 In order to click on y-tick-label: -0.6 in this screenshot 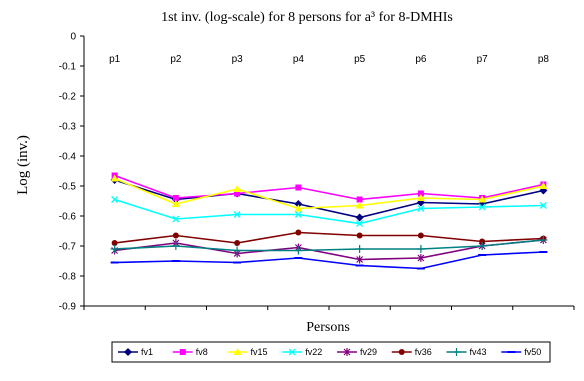, I will do `click(68, 217)`.